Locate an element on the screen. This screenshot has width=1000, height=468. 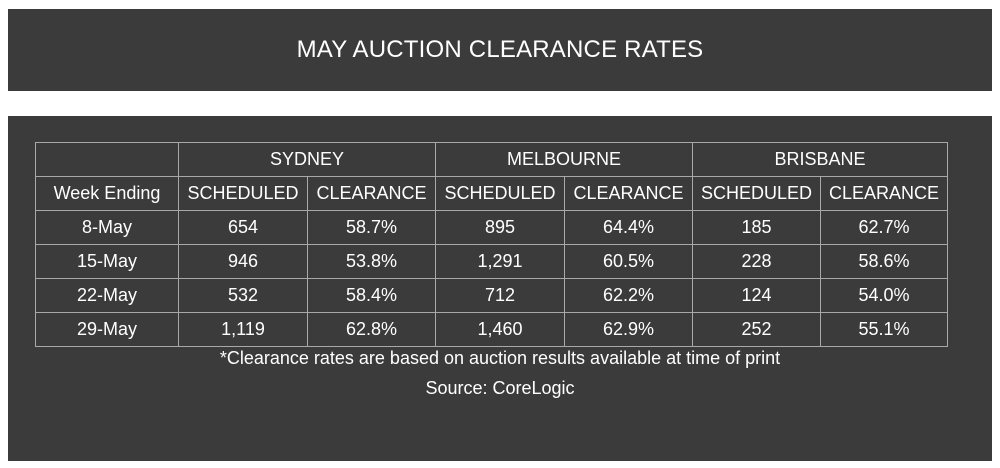
table-row: 22-May 532 58.4% 712 62.2% 124 54.0% is located at coordinates (491, 295).